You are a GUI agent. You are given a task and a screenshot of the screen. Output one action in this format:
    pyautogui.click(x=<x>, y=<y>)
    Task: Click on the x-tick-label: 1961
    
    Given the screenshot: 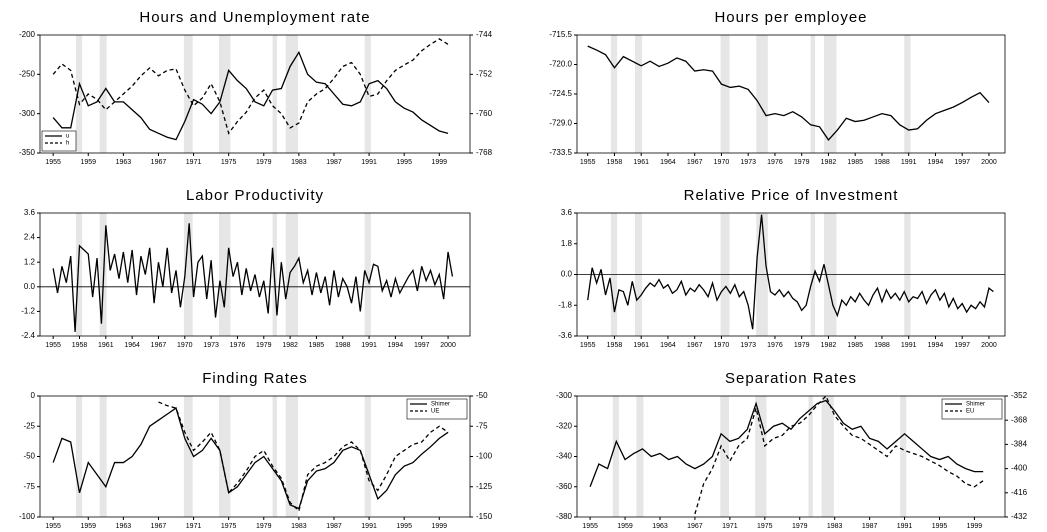 What is the action you would take?
    pyautogui.click(x=641, y=345)
    